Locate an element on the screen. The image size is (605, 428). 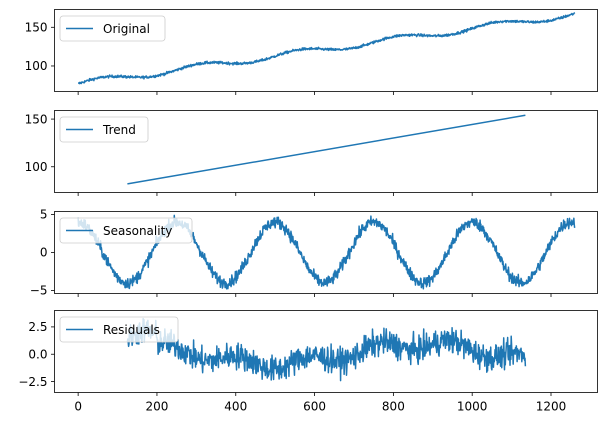
legend-label-trend: Trend is located at coordinates (119, 130).